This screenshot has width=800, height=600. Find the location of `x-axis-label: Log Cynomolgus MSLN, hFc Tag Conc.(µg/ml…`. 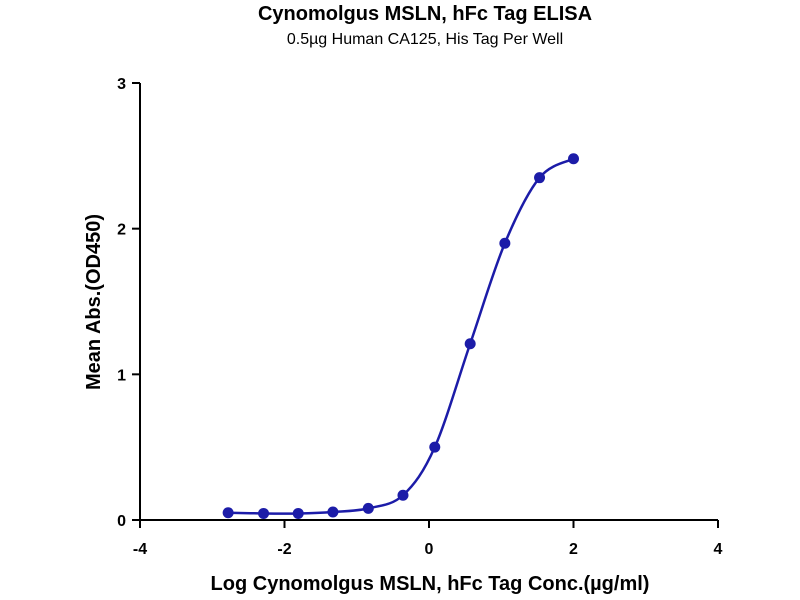

x-axis-label: Log Cynomolgus MSLN, hFc Tag Conc.(µg/ml… is located at coordinates (430, 584).